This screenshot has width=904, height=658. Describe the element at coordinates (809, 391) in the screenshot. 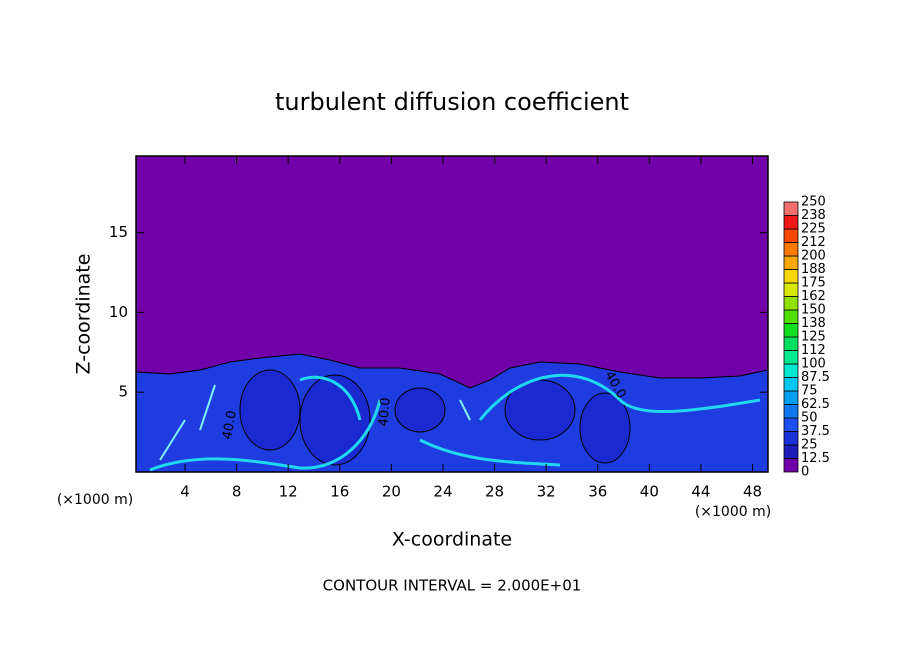

I see `colorbar-label: 75` at that location.